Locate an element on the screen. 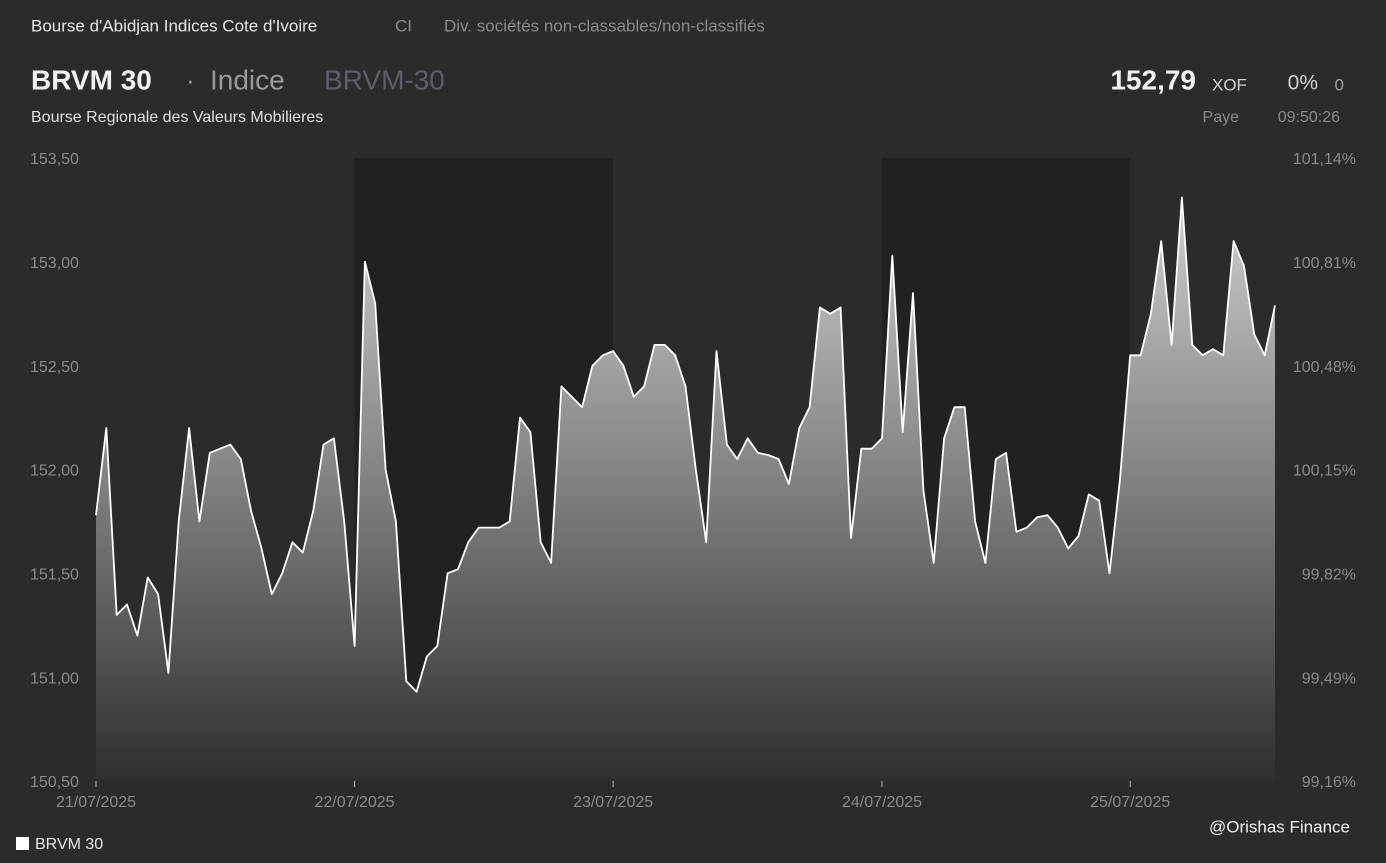  x-tick-label: 24/07/2025 is located at coordinates (882, 802).